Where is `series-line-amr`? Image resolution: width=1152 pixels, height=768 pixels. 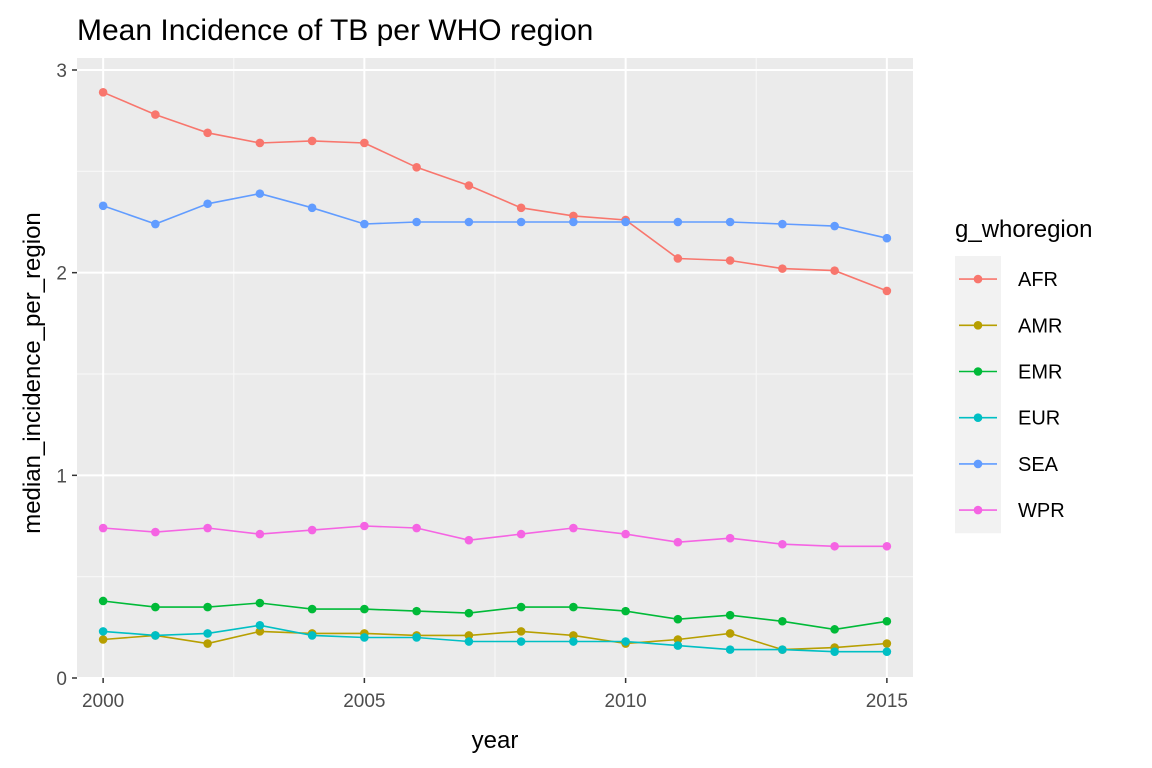
series-line-amr is located at coordinates (495, 640).